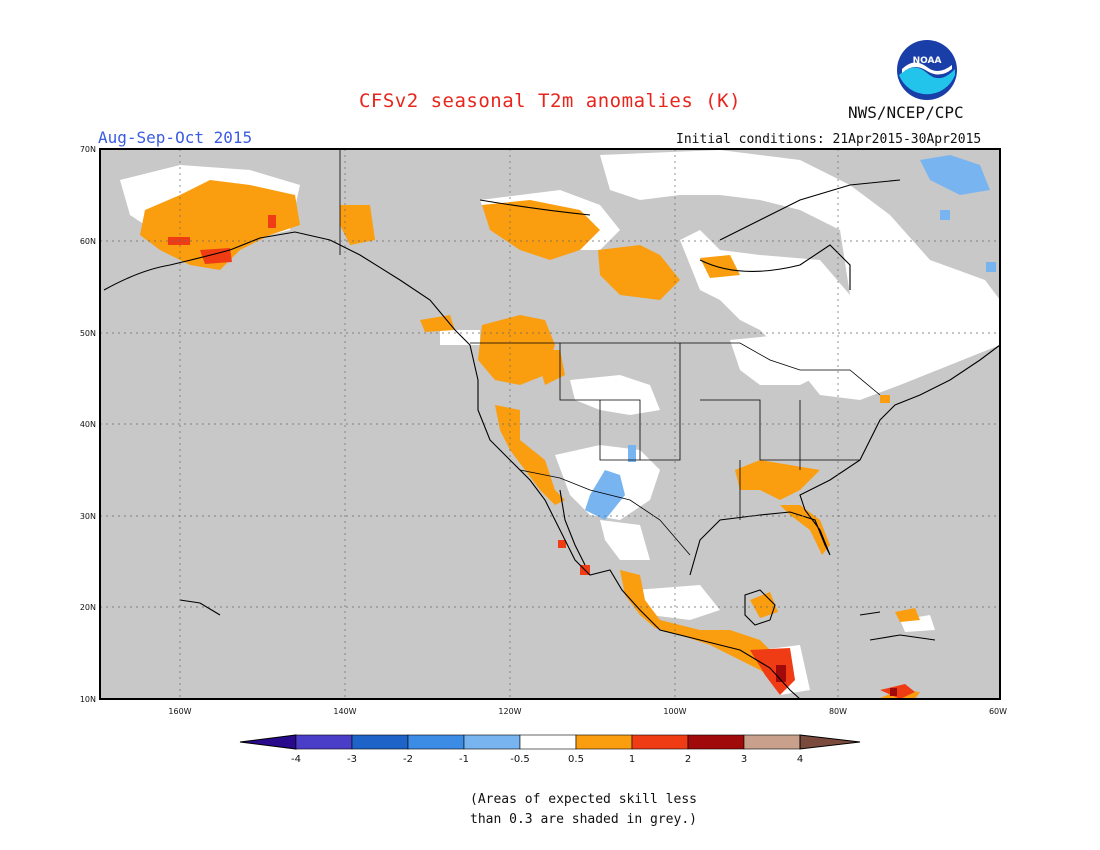 Image resolution: width=1100 pixels, height=850 pixels. I want to click on colorbar-label: -0.5, so click(520, 759).